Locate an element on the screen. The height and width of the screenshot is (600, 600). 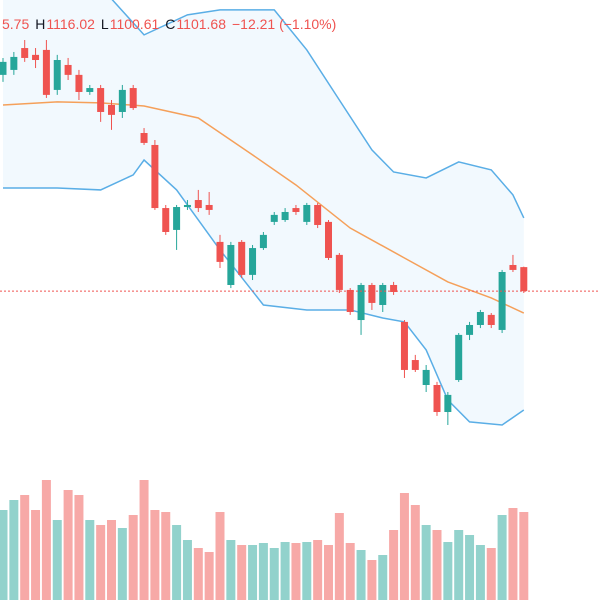
legend-item: L 1100.61 is located at coordinates (130, 24).